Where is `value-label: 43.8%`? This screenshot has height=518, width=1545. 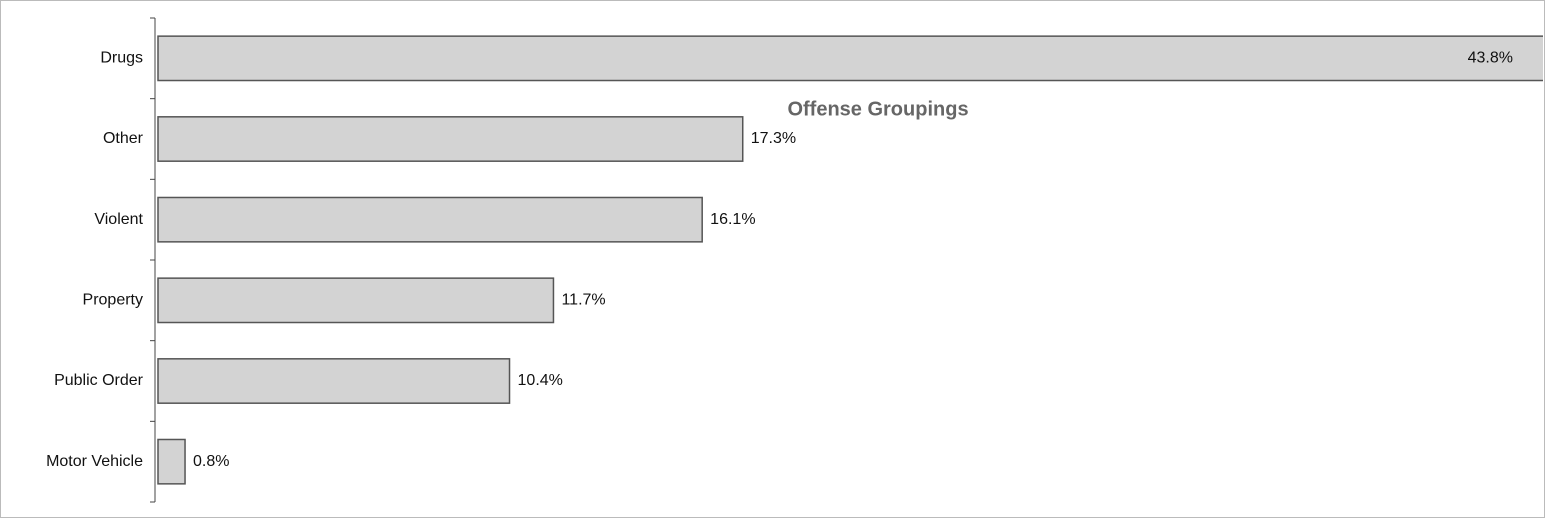
value-label: 43.8% is located at coordinates (1490, 58).